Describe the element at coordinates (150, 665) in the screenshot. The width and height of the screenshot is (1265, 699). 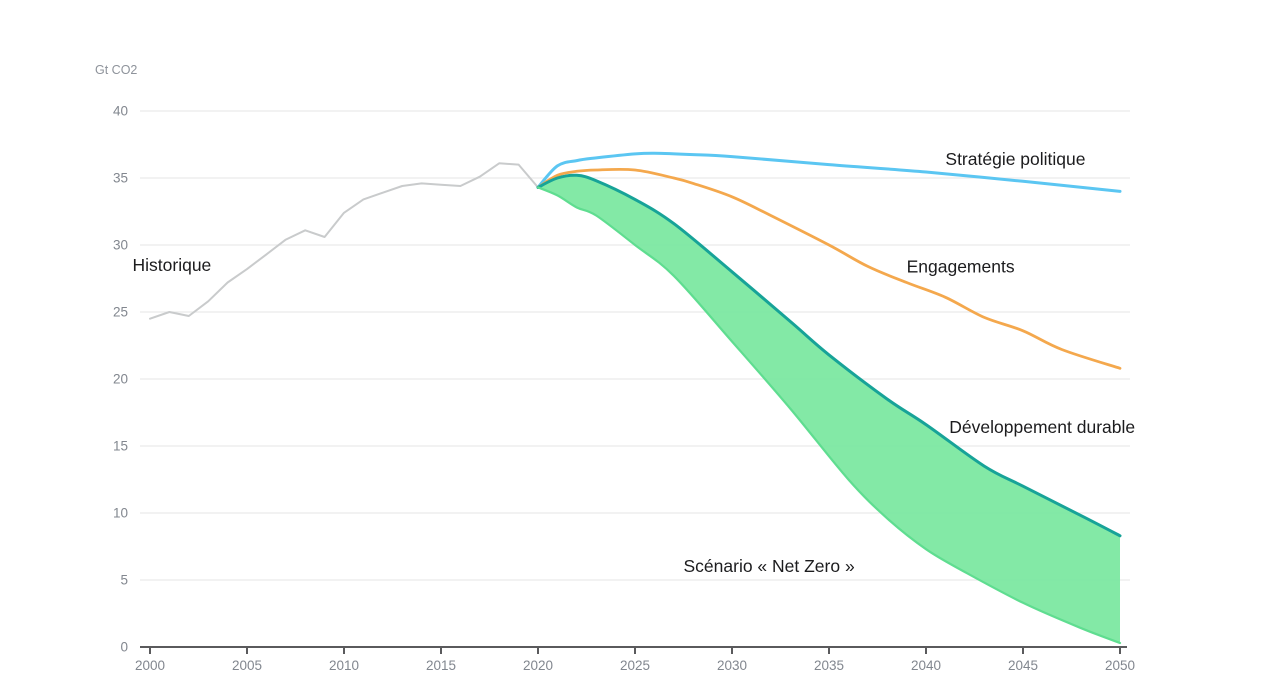
I see `x-tick-label-2000: 2000` at that location.